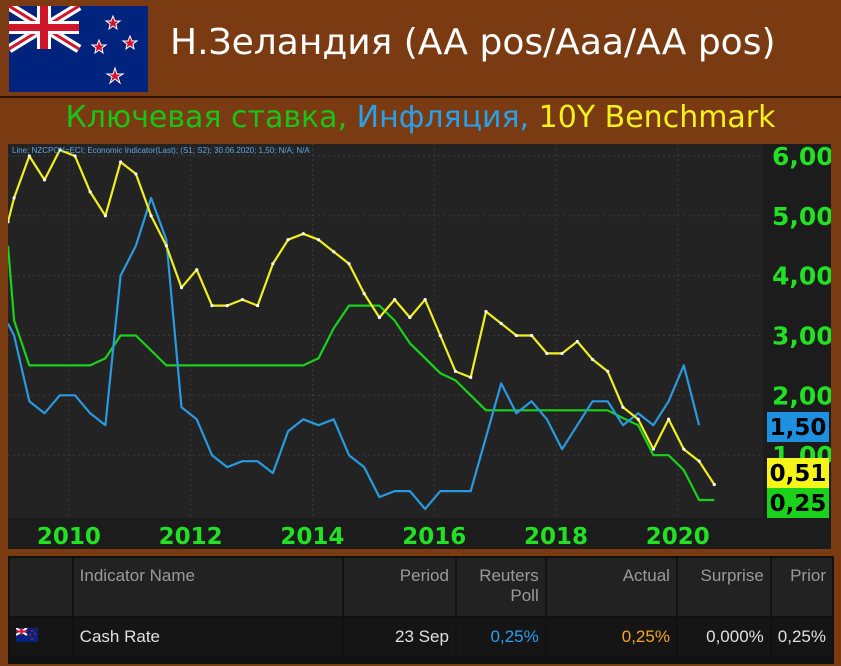  What do you see at coordinates (611, 637) in the screenshot?
I see `row-actual: 0,25%` at bounding box center [611, 637].